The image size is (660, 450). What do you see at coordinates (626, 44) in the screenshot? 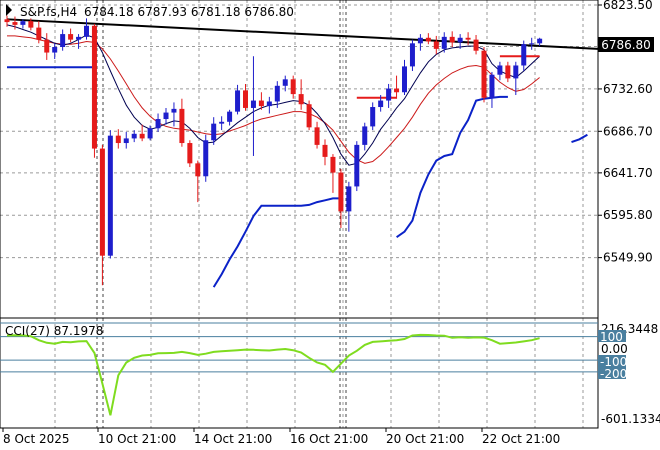
I see `price-box-bg` at bounding box center [626, 44].